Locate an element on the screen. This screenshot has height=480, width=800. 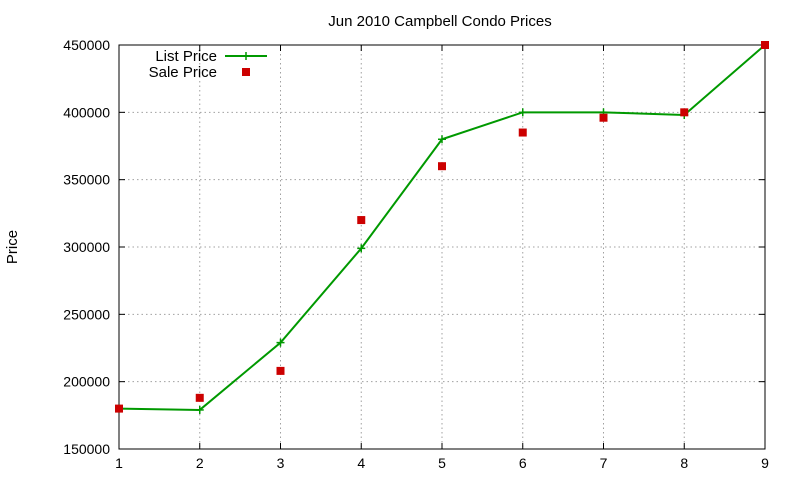
y-tick-label: 150000 is located at coordinates (86, 449).